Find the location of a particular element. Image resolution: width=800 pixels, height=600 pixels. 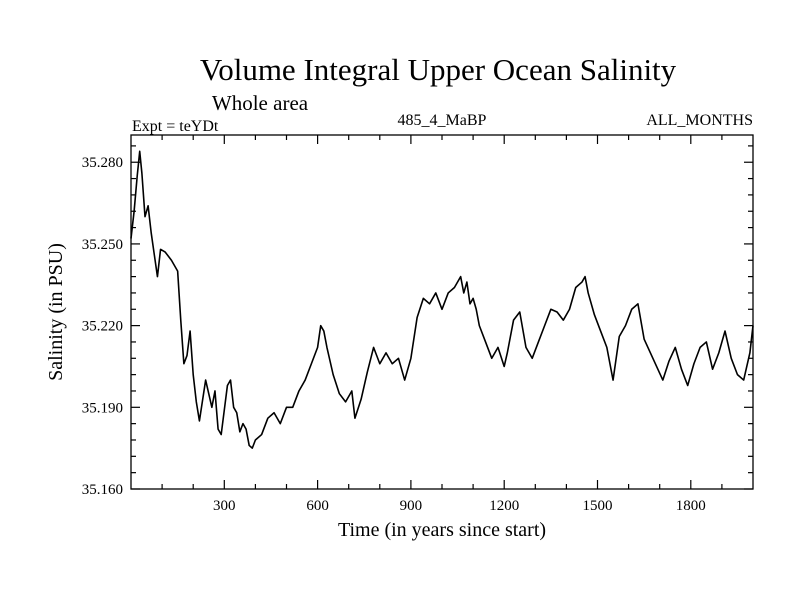

y-tick-label: 35.280 is located at coordinates (102, 163).